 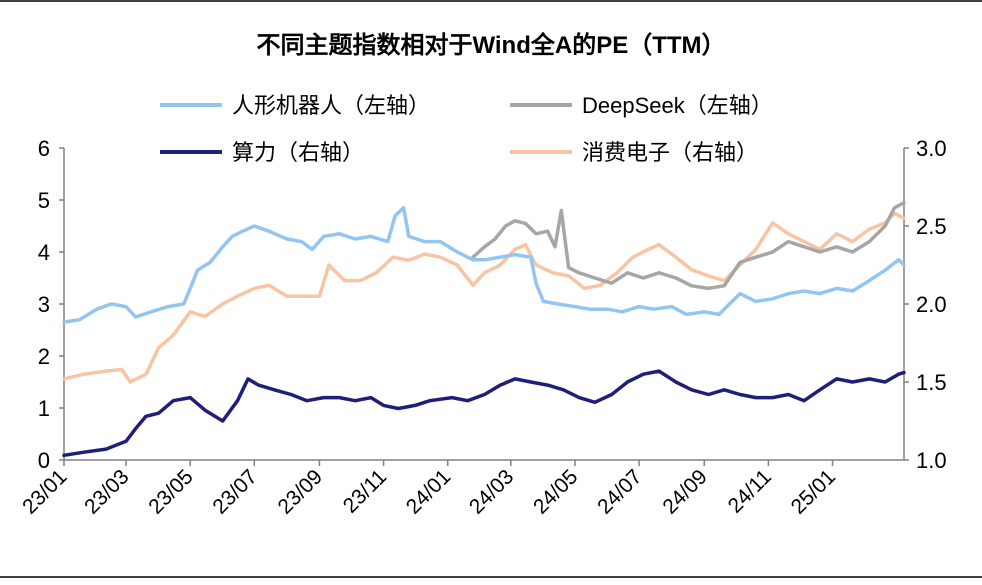 I want to click on x-tick-label: 24/11, so click(x=750, y=491).